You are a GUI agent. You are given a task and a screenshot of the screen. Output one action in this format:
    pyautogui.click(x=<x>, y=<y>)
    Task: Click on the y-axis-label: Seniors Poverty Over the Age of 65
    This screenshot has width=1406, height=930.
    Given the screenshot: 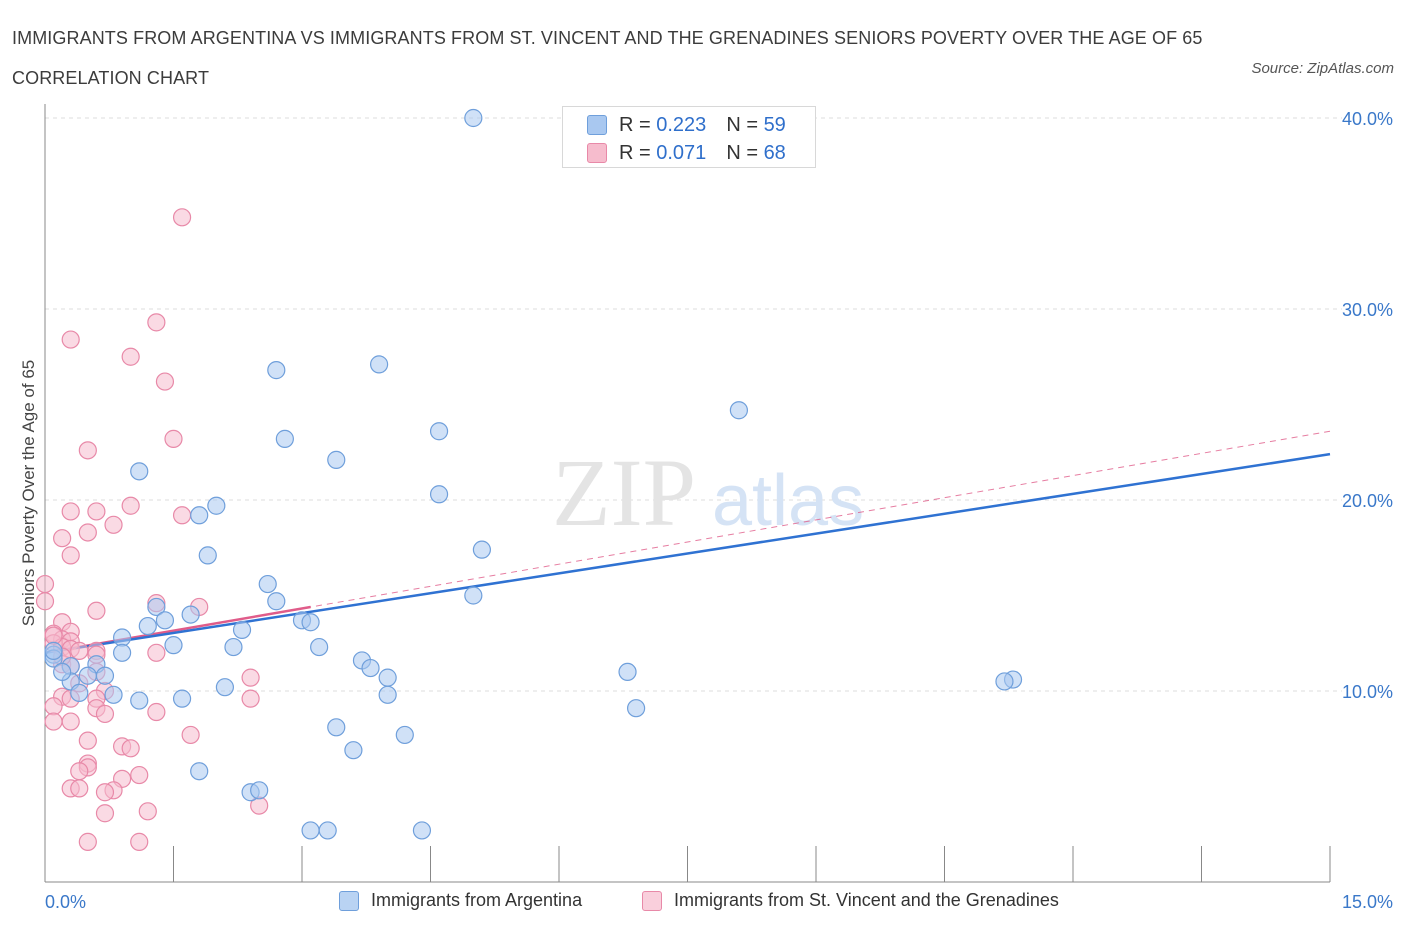 What is the action you would take?
    pyautogui.click(x=28, y=493)
    